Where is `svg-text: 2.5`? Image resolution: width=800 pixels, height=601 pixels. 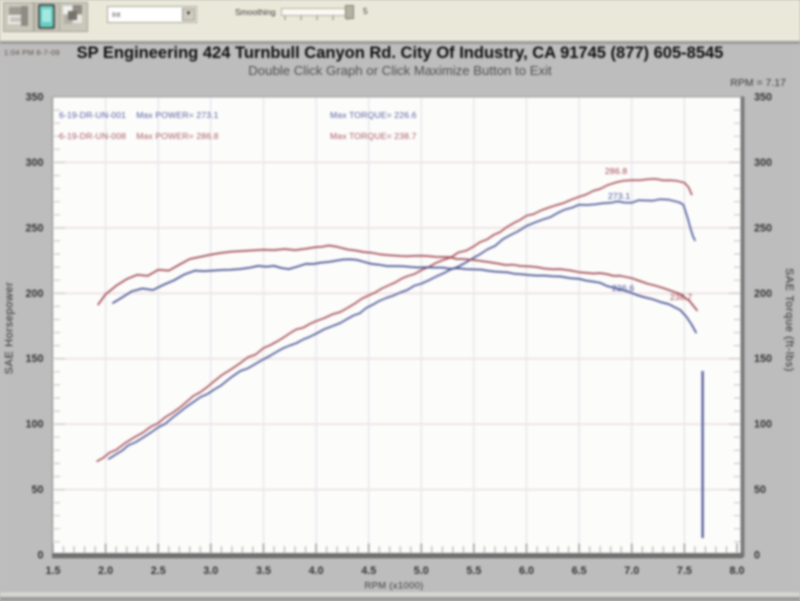
svg-text: 2.5 is located at coordinates (158, 571).